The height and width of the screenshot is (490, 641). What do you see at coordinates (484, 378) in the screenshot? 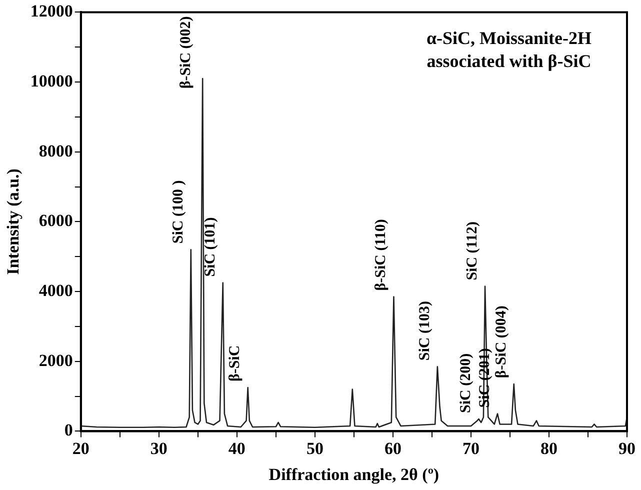
I see `annotation: SiC (201)` at bounding box center [484, 378].